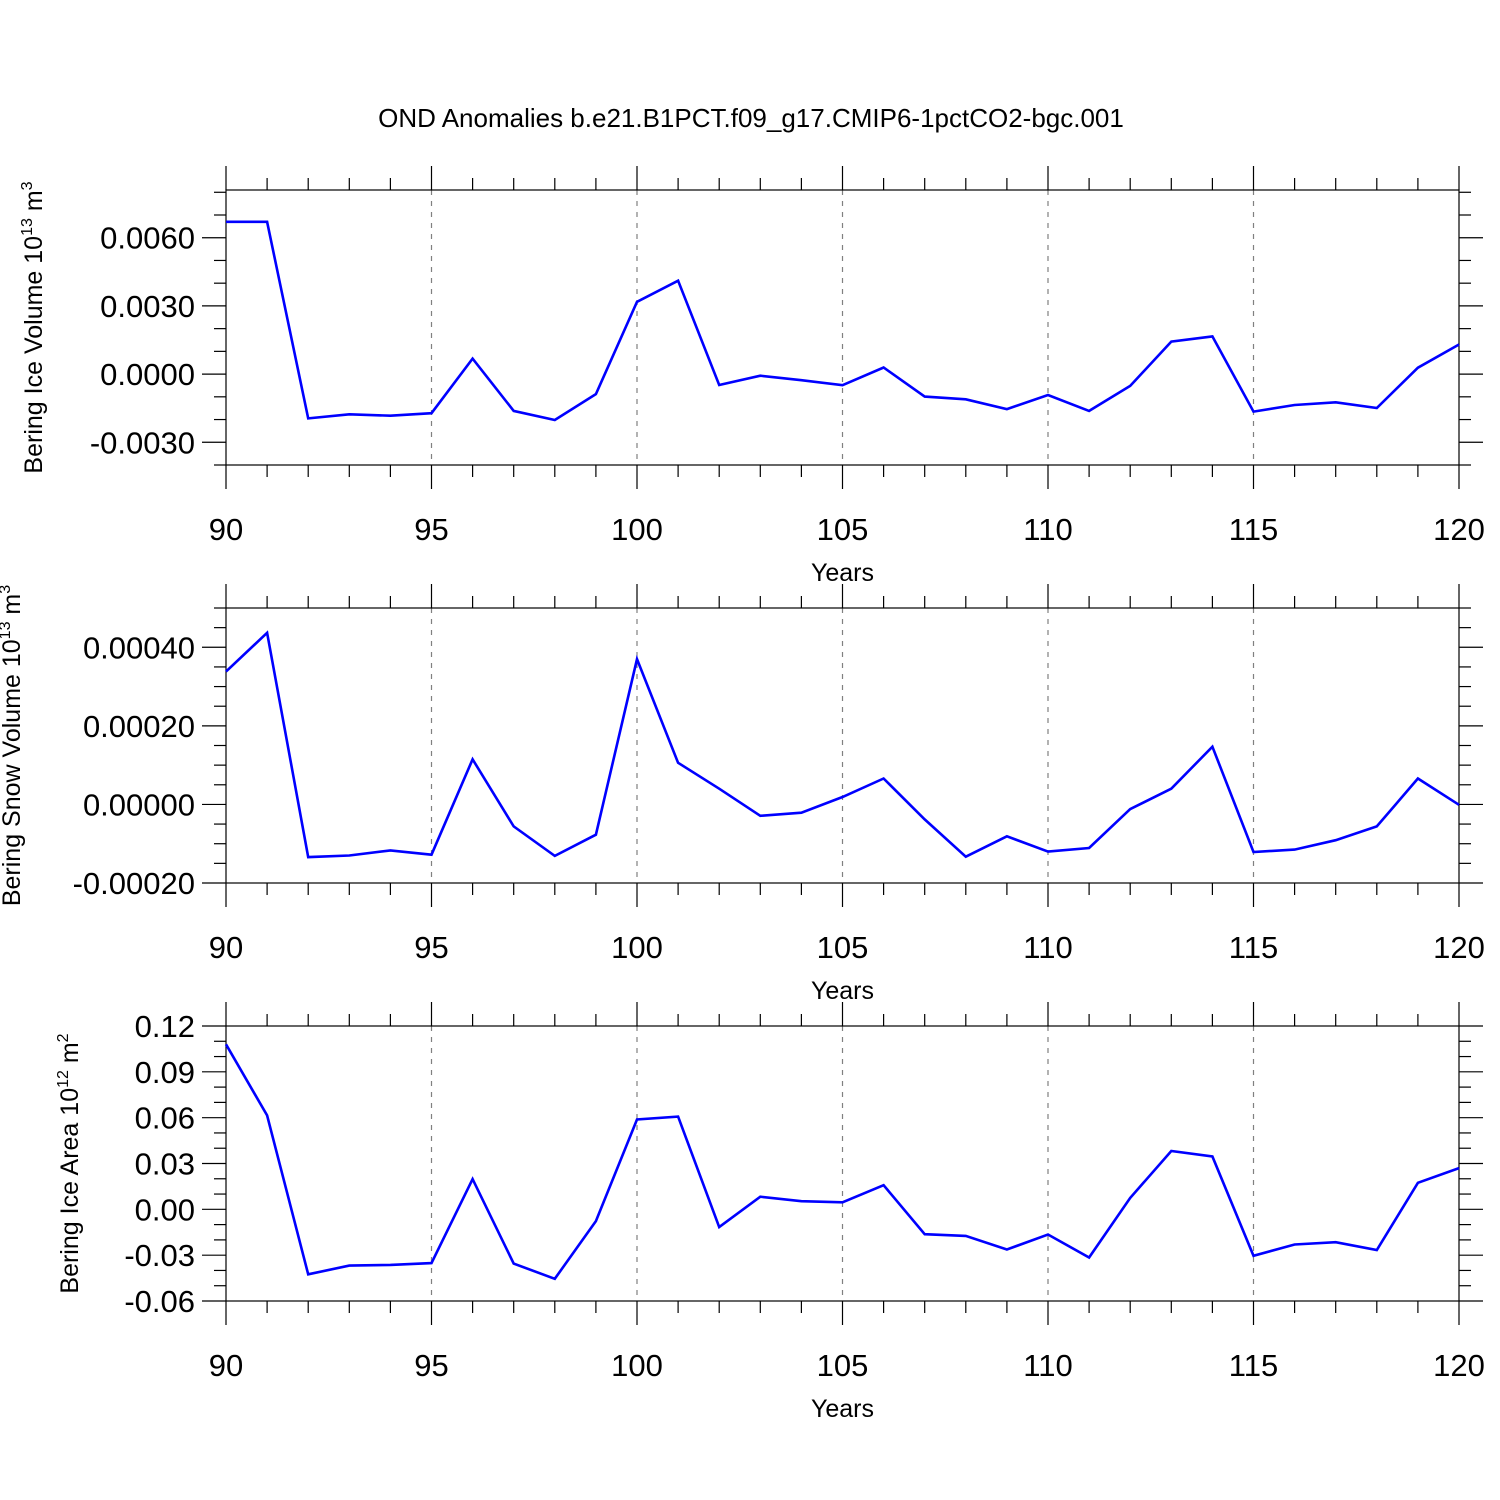 Image resolution: width=1500 pixels, height=1500 pixels. What do you see at coordinates (165, 1209) in the screenshot?
I see `y-tick-label: 0.00` at bounding box center [165, 1209].